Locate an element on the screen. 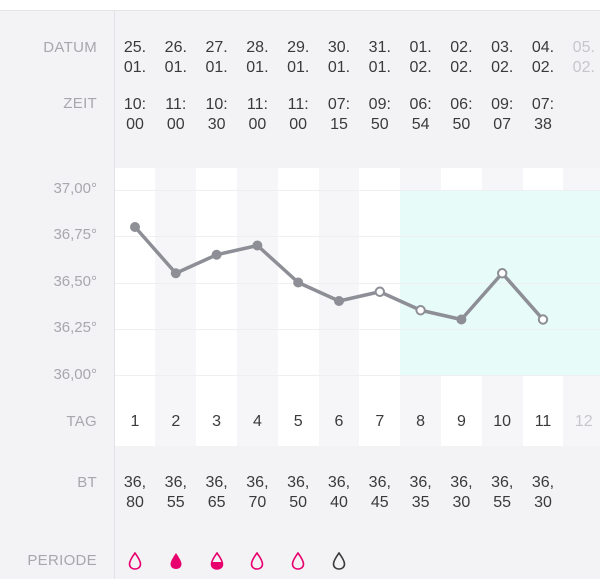  time-cell: 09: 07 is located at coordinates (502, 115).